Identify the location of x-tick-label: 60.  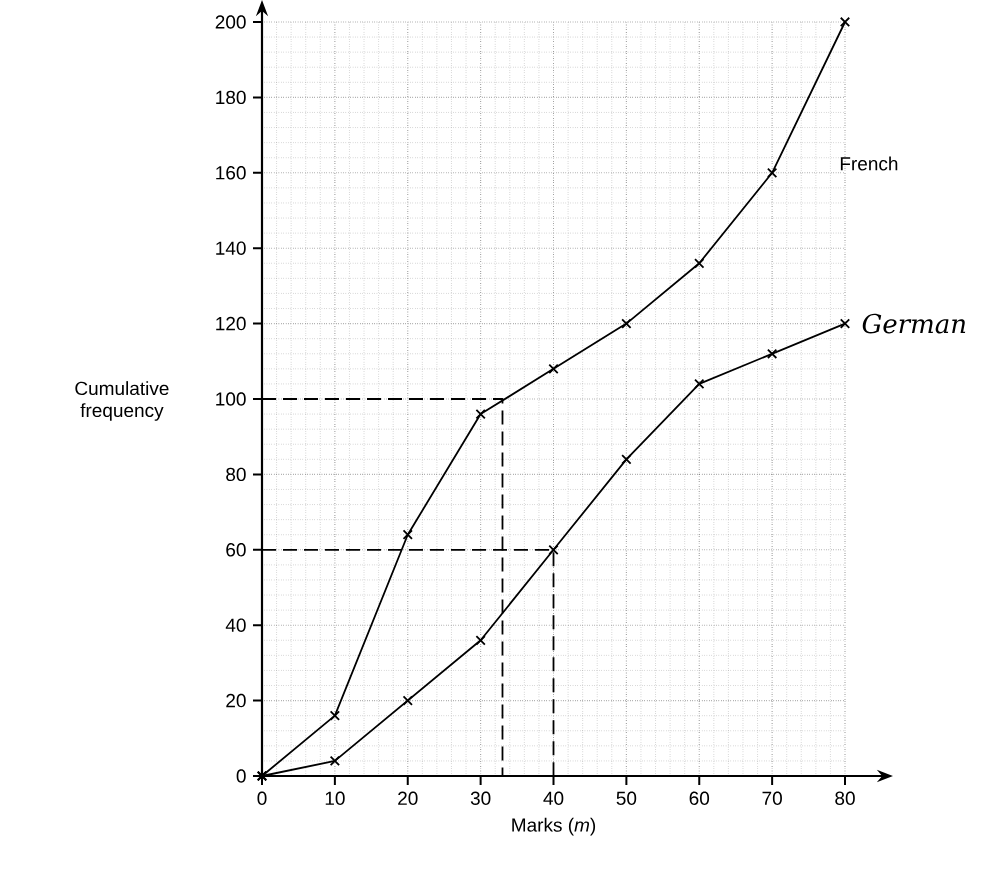
(699, 798).